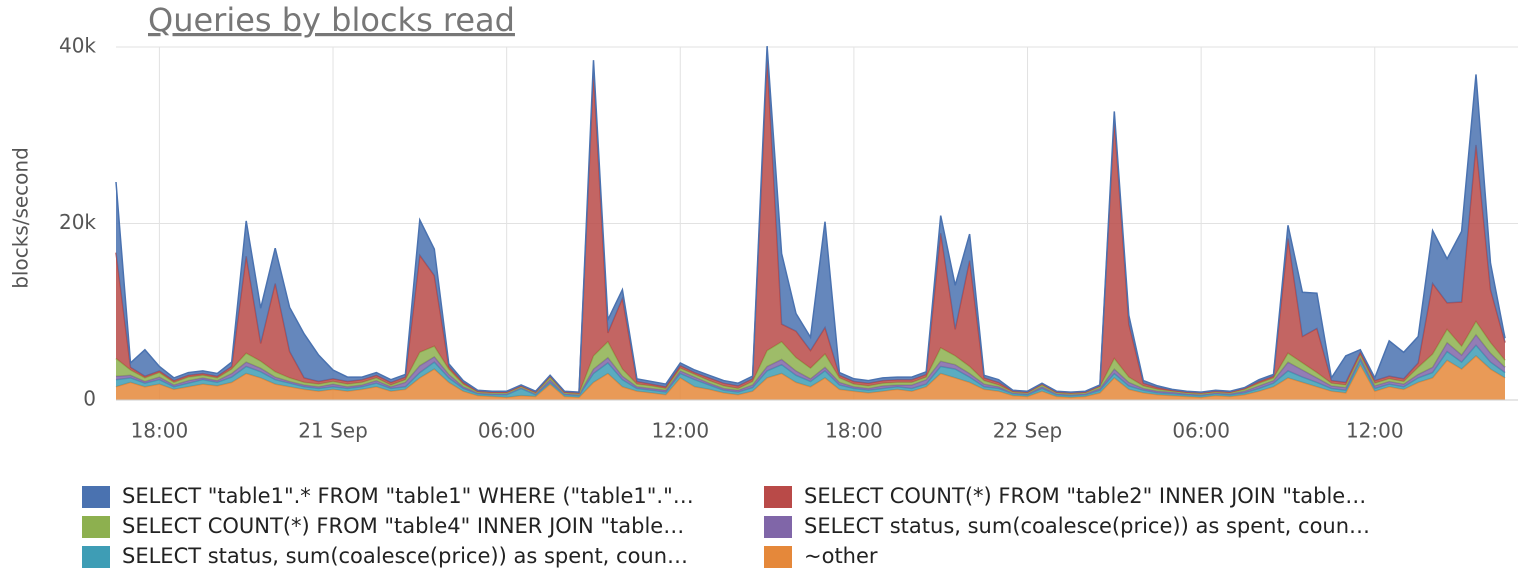 The width and height of the screenshot is (1522, 576). I want to click on area, so click(810, 377).